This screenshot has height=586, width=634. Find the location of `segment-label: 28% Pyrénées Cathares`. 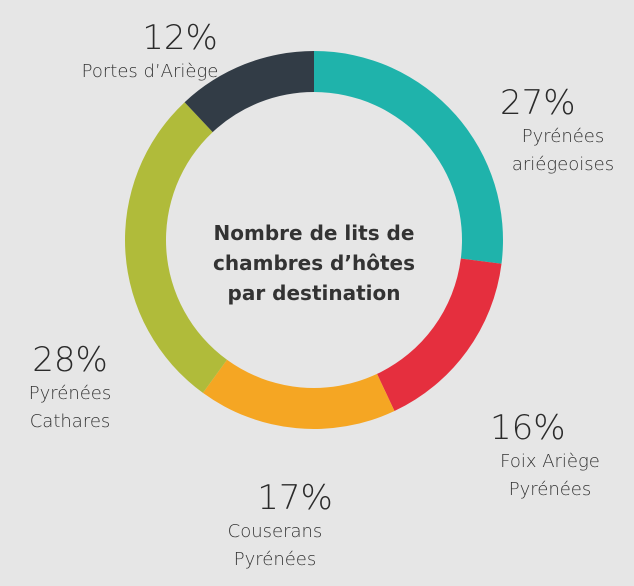

segment-label: 28% Pyrénées Cathares is located at coordinates (70, 388).